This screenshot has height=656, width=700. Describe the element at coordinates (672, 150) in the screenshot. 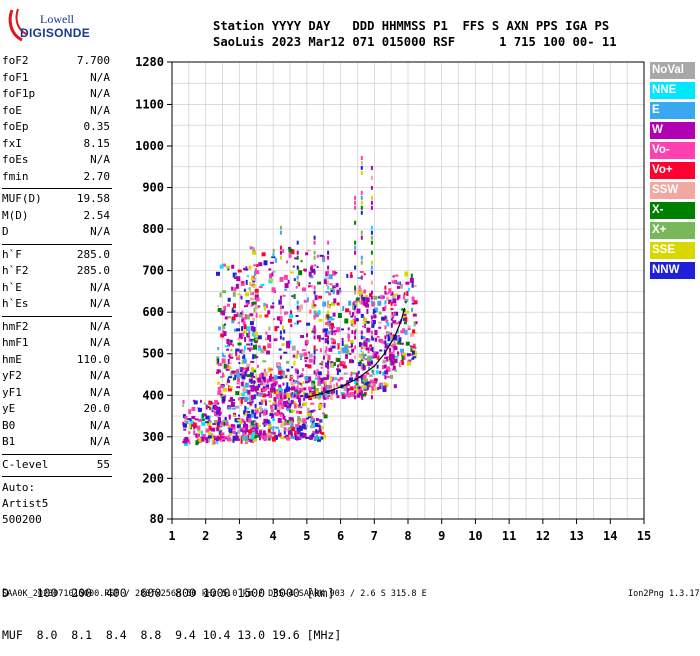

I see `legend-item: Vo-` at that location.